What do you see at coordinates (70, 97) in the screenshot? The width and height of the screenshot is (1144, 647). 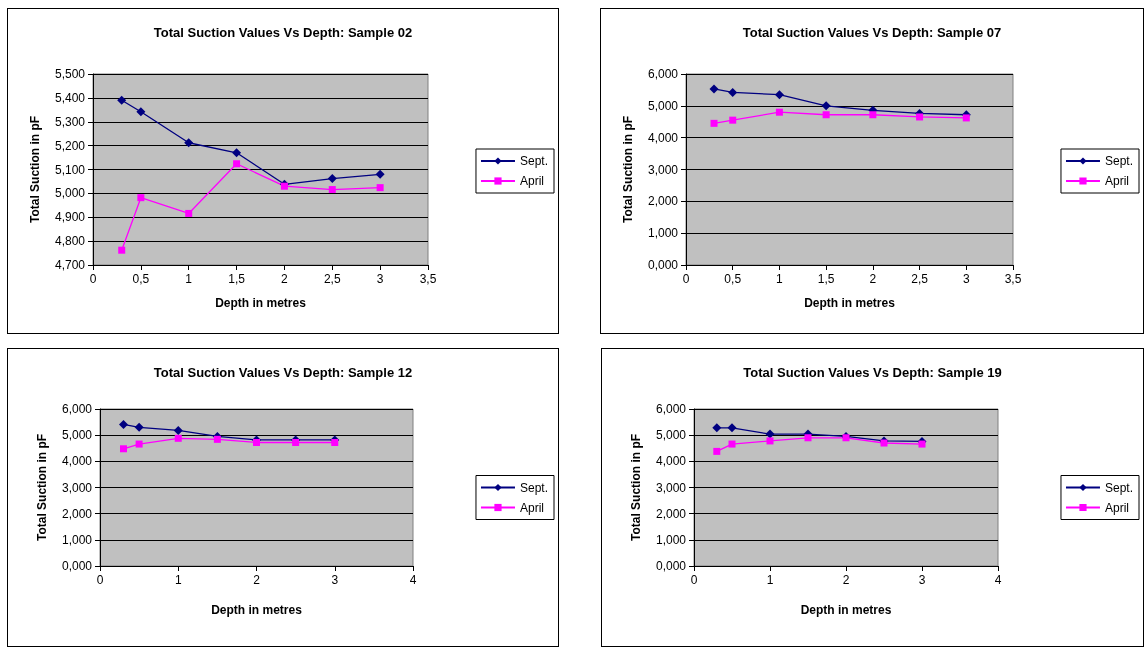 I see `y-tick-label: 5,400` at bounding box center [70, 97].